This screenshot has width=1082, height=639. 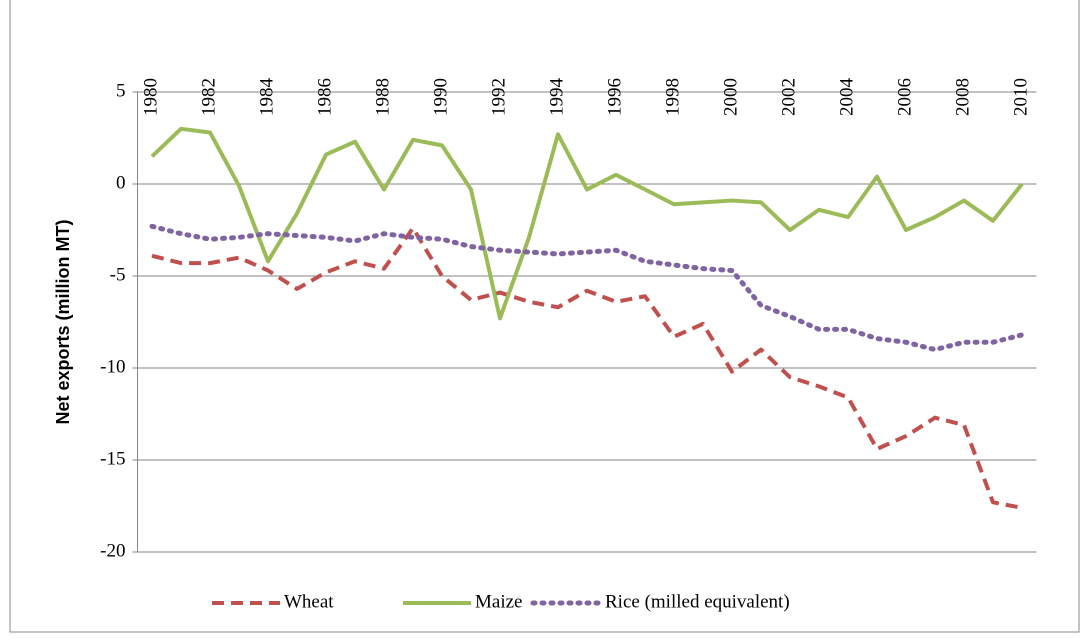 What do you see at coordinates (556, 97) in the screenshot?
I see `x-tick-label: 1994` at bounding box center [556, 97].